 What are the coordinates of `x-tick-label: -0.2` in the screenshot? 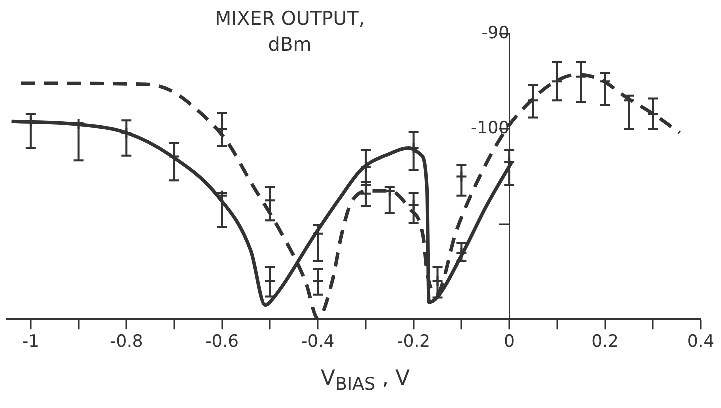 It's located at (413, 342).